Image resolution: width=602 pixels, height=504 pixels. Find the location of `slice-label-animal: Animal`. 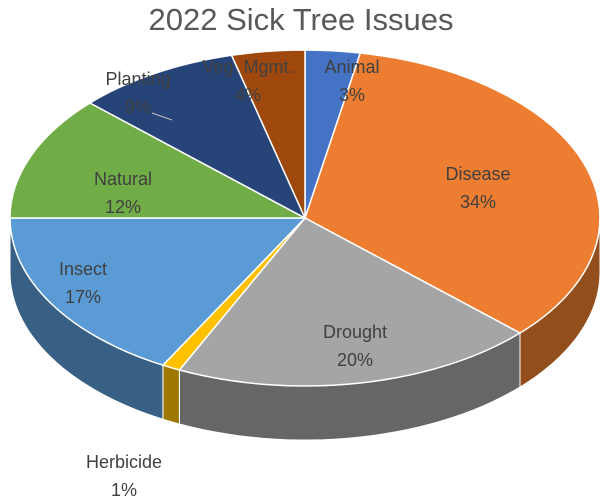

slice-label-animal: Animal is located at coordinates (351, 67).